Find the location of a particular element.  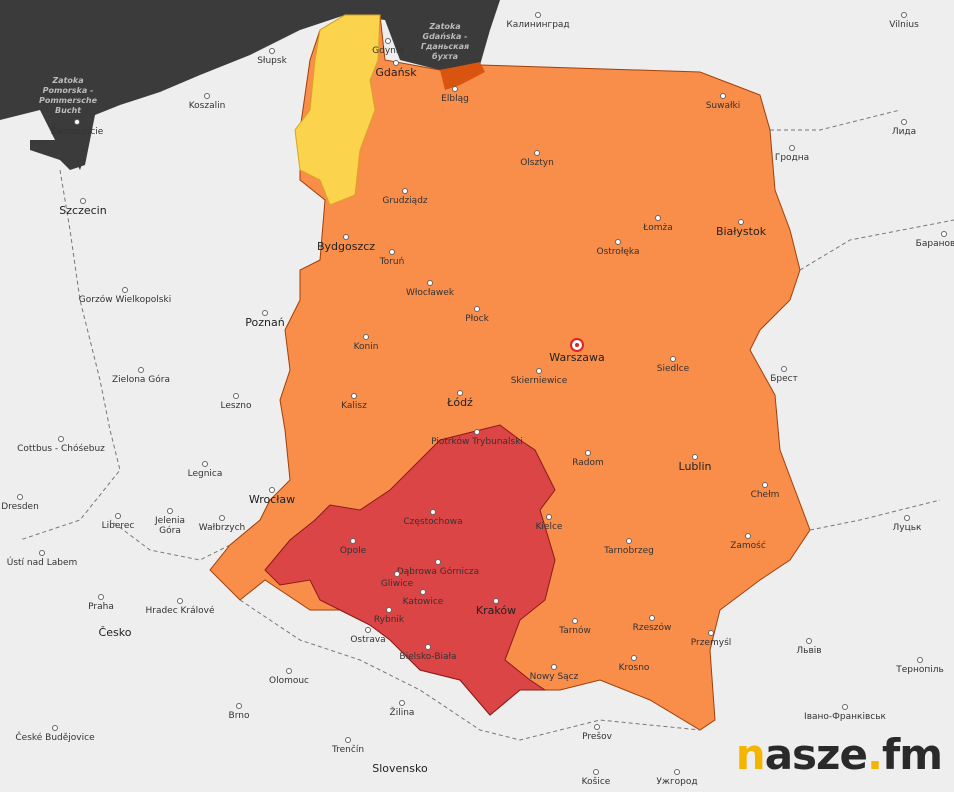

city-label: Zielona Góra is located at coordinates (141, 380).